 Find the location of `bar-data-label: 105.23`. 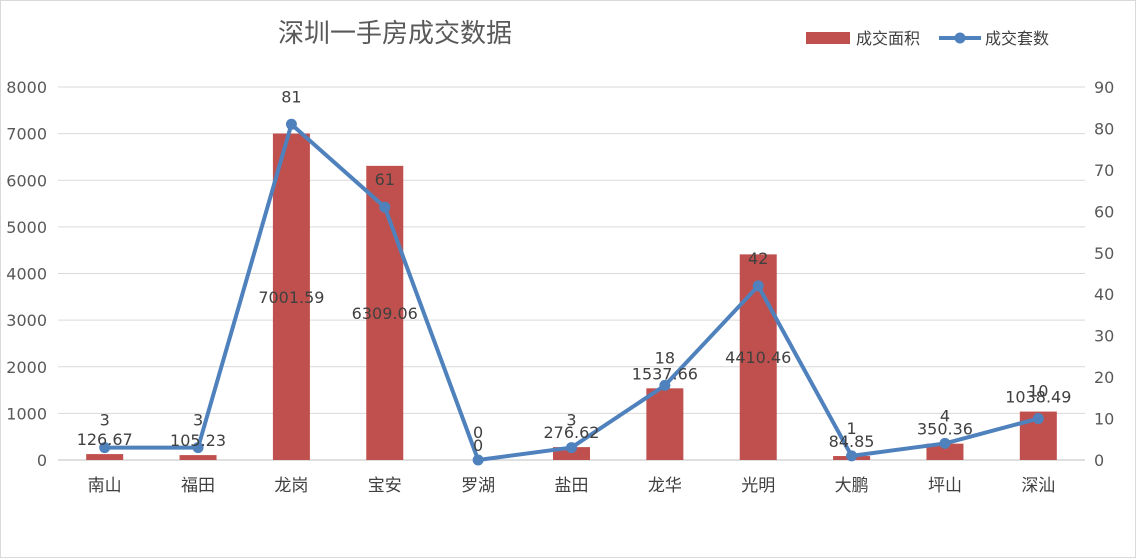

bar-data-label: 105.23 is located at coordinates (198, 440).